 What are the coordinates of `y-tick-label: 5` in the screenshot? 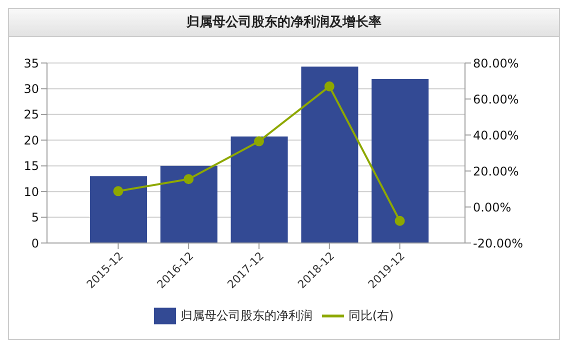 It's located at (35, 217).